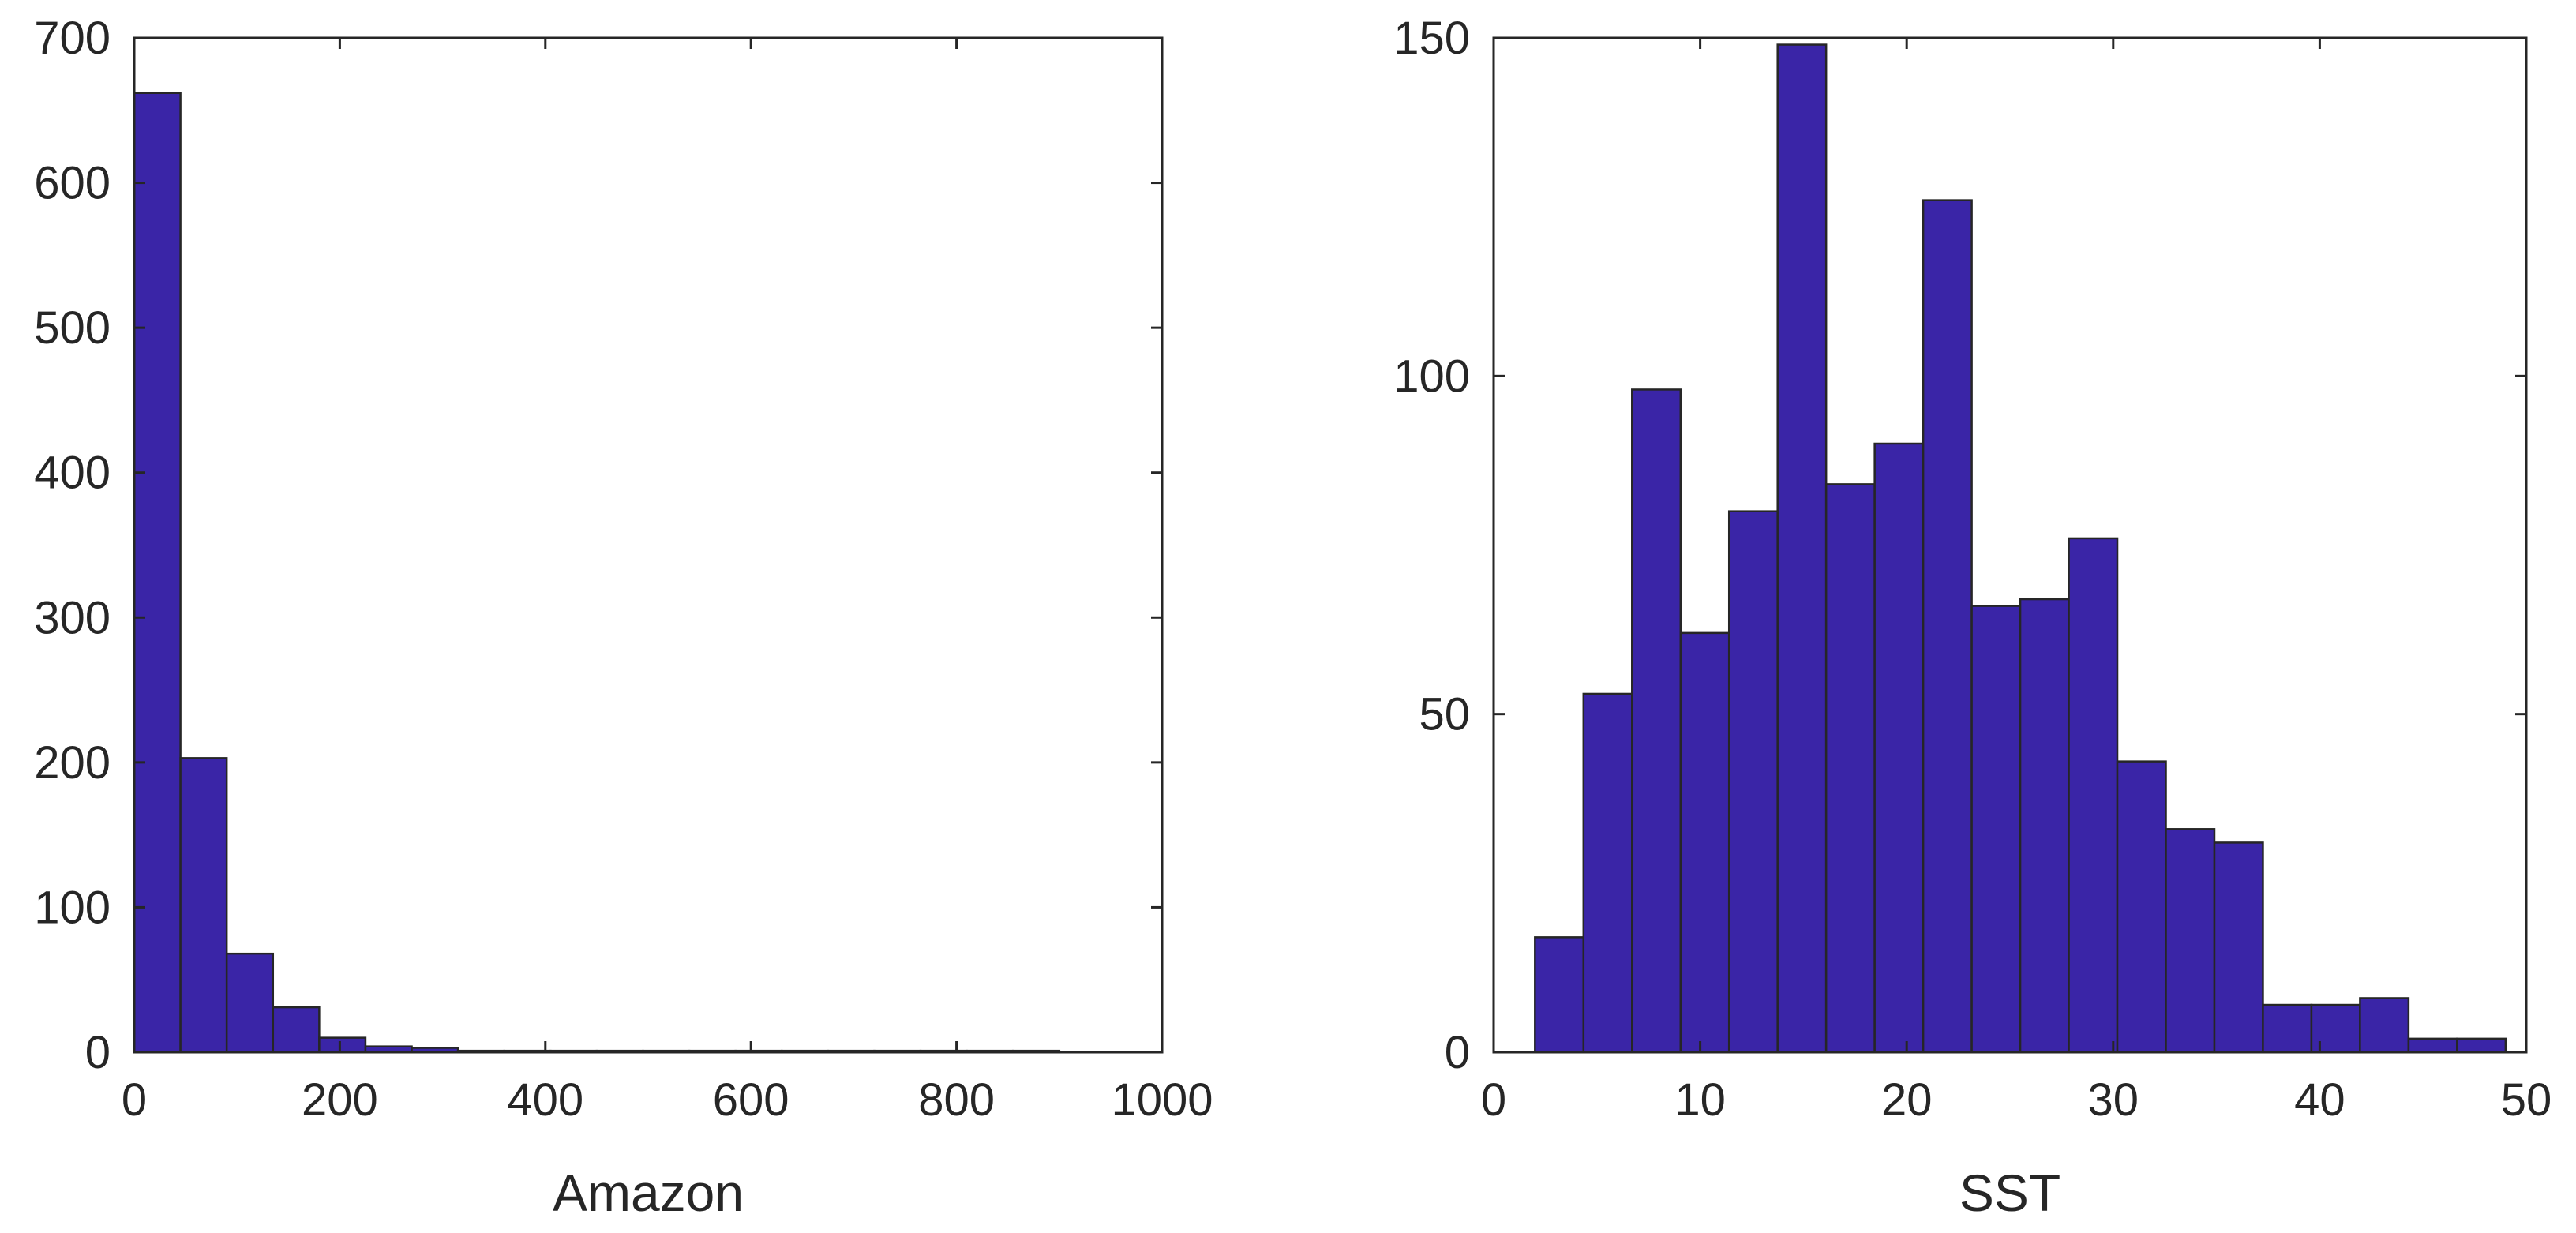  Describe the element at coordinates (751, 1100) in the screenshot. I see `amazon-x-tick-label: 600` at that location.